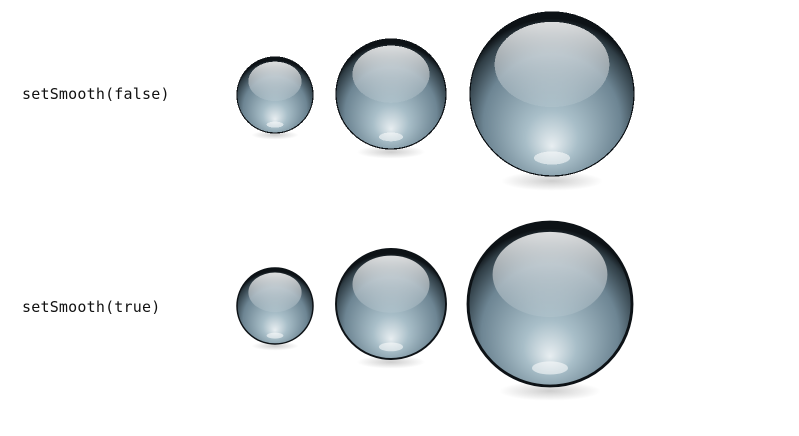 Image resolution: width=799 pixels, height=436 pixels. I want to click on row-label-smooth-false: setSmooth(false), so click(96, 94).